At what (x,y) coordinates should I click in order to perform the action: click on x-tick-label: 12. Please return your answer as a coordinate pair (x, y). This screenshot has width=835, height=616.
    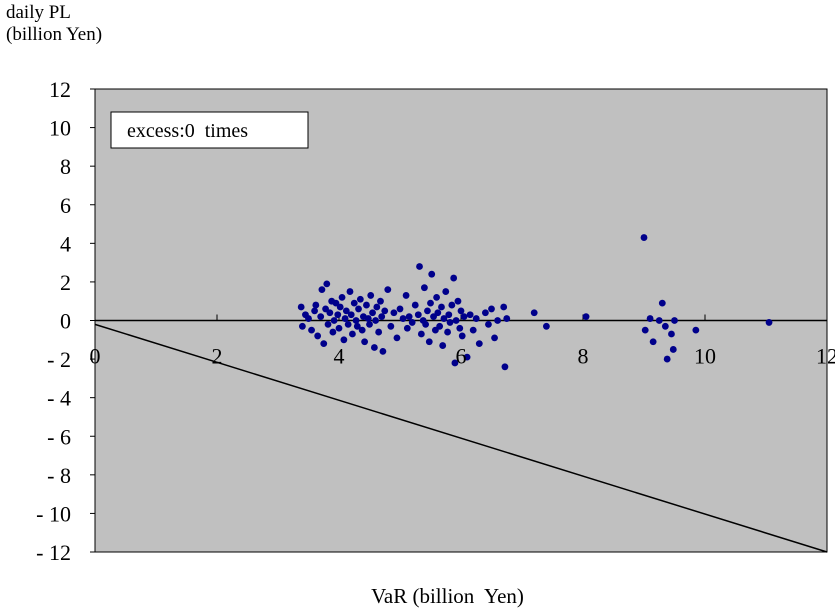
    Looking at the image, I should click on (825, 356).